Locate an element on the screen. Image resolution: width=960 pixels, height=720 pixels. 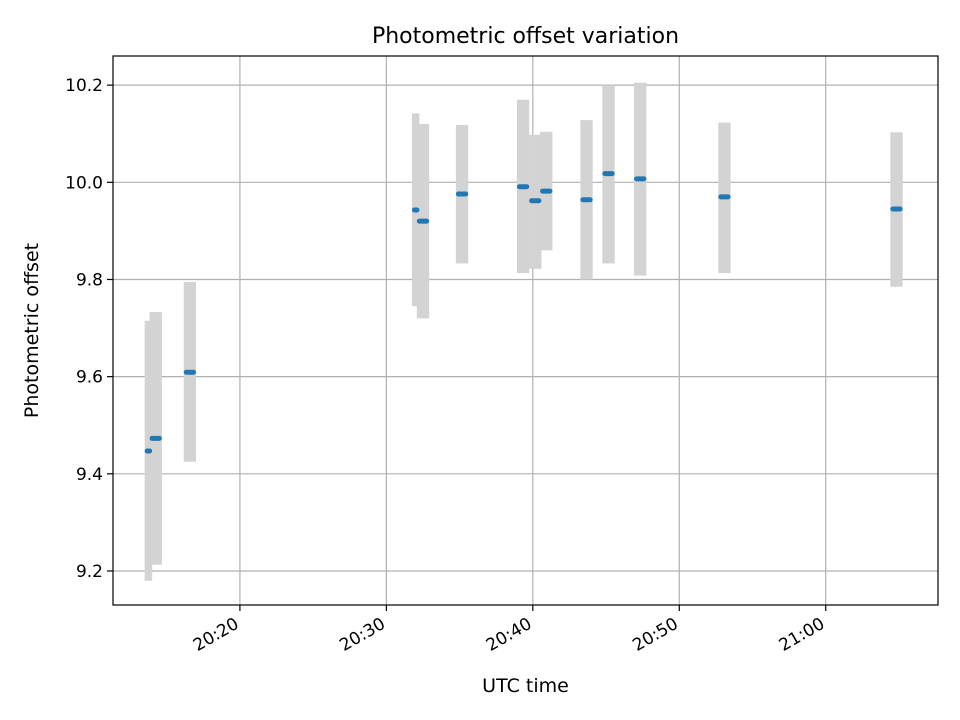
y-axis-ticks: 9.2 9.4 9.6 9.8 10.0 10.2 is located at coordinates (89, 329).